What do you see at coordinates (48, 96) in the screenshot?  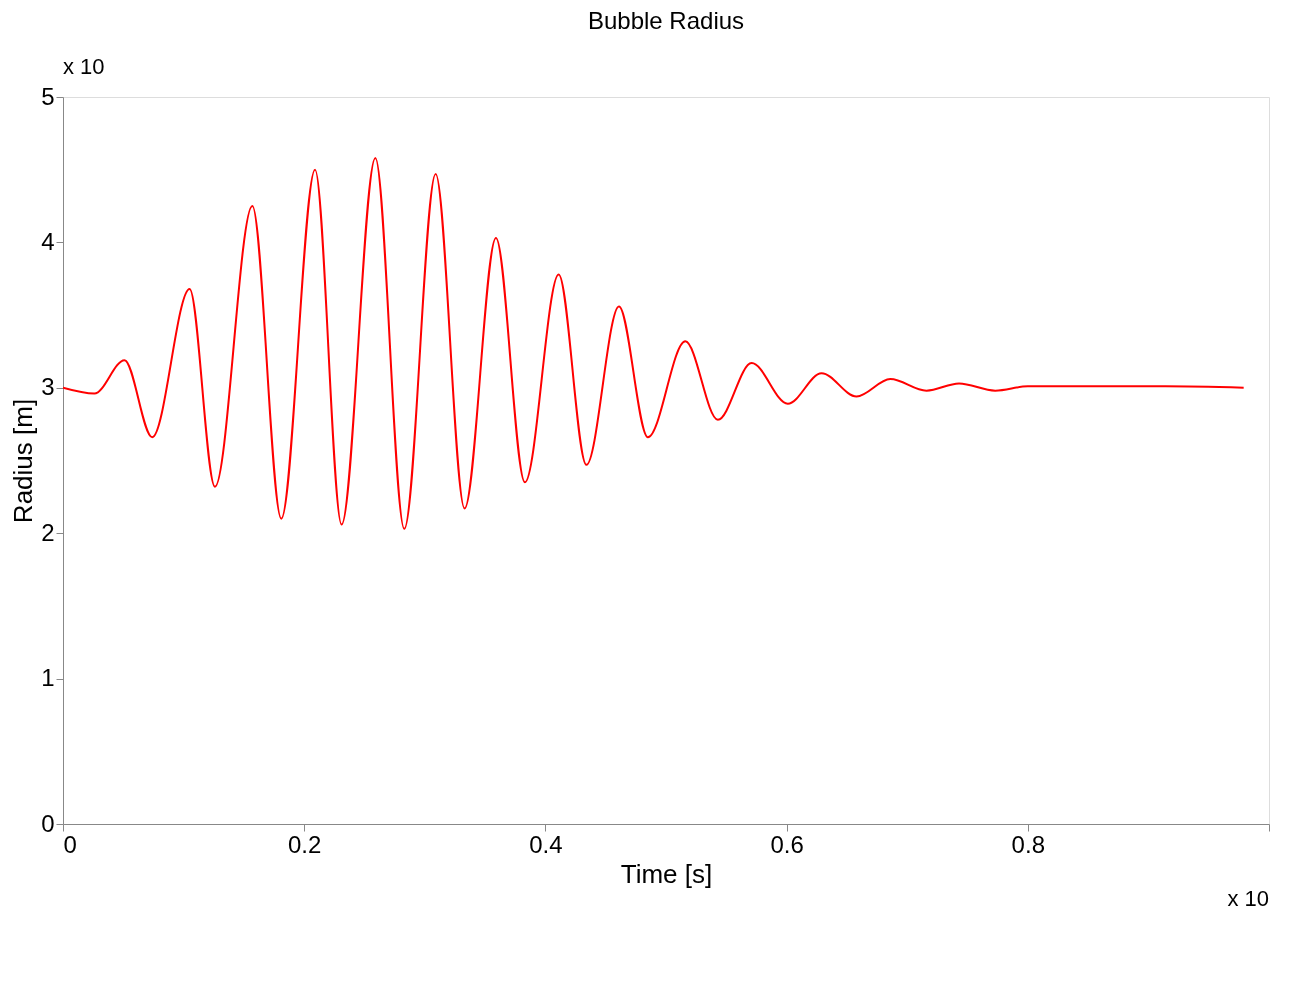 I see `y-tick-label: 5` at bounding box center [48, 96].